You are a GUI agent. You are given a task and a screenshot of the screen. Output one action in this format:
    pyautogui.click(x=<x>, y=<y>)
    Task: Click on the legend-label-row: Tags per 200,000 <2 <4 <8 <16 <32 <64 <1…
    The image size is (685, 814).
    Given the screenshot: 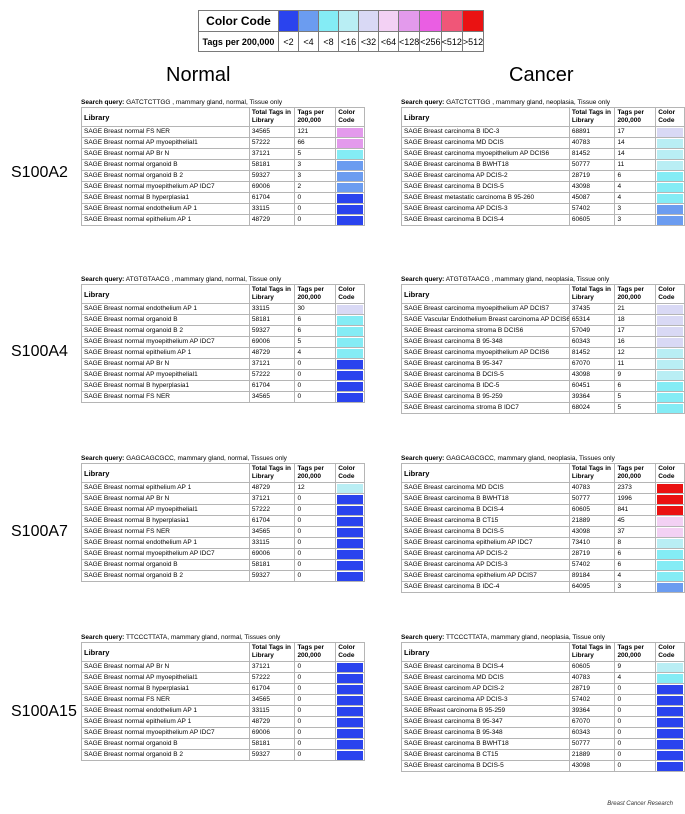 What is the action you would take?
    pyautogui.click(x=341, y=41)
    